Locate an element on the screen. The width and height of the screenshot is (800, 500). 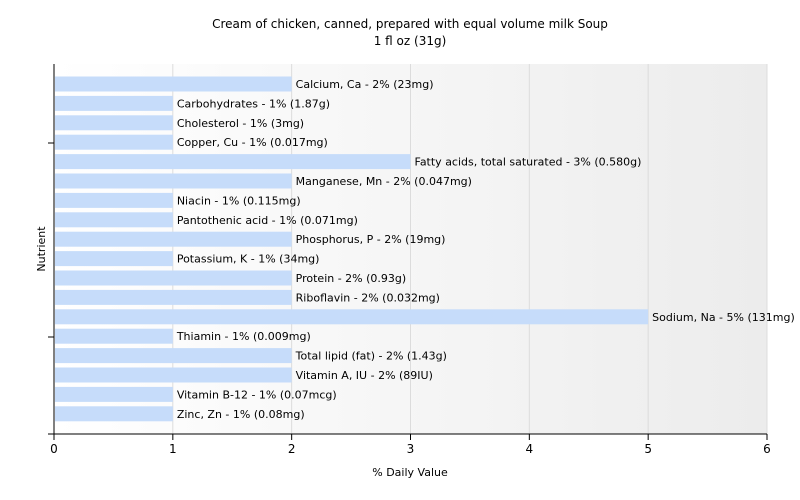
bar-label: Vitamin A, IU - 2% (89IU) is located at coordinates (364, 375).